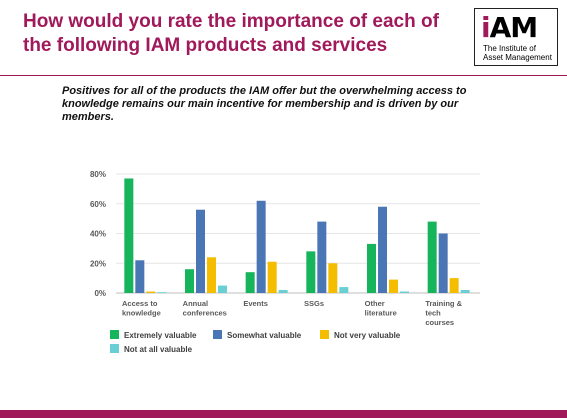  What do you see at coordinates (283, 75) in the screenshot?
I see `header-divider` at bounding box center [283, 75].